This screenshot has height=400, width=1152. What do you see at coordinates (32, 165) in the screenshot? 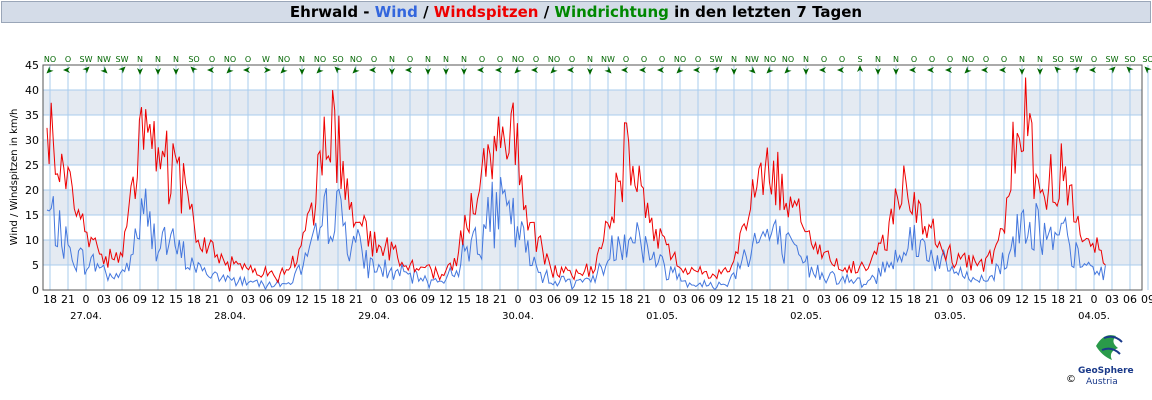
I see `y-tick-label: 25` at bounding box center [32, 165].